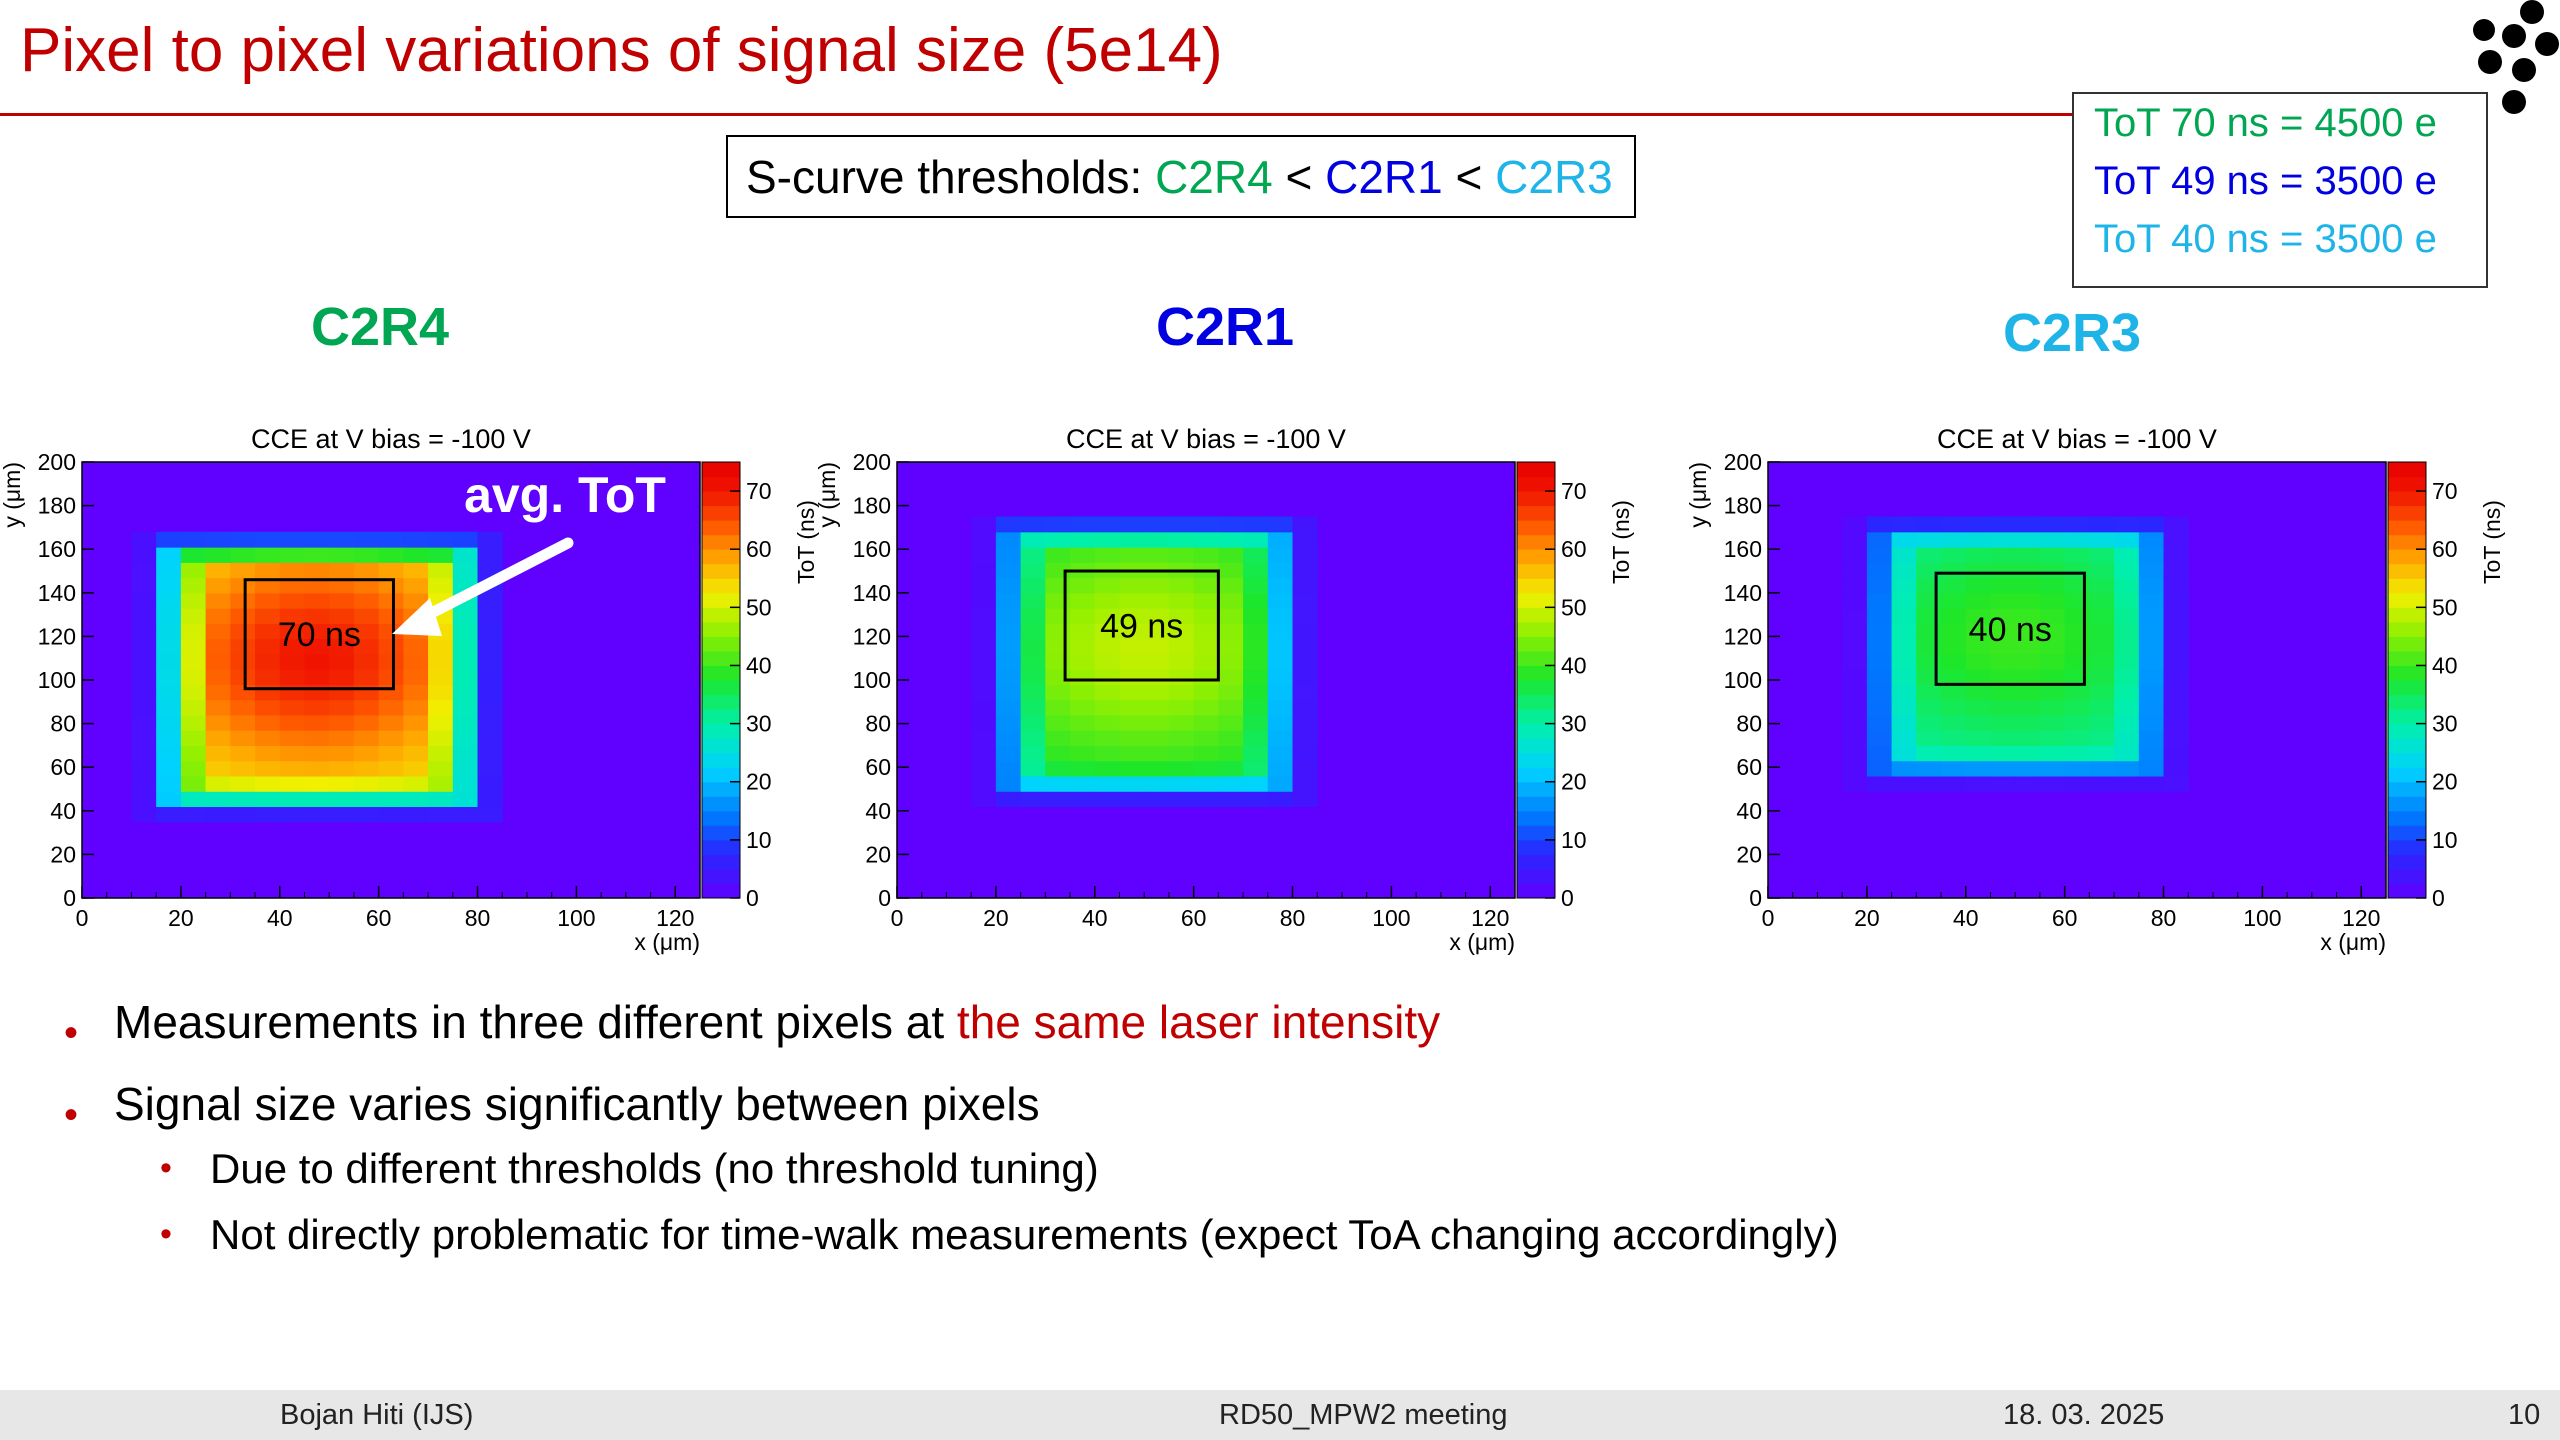 This screenshot has height=1440, width=2560. Describe the element at coordinates (872, 506) in the screenshot. I see `y-tick-label: 180` at that location.